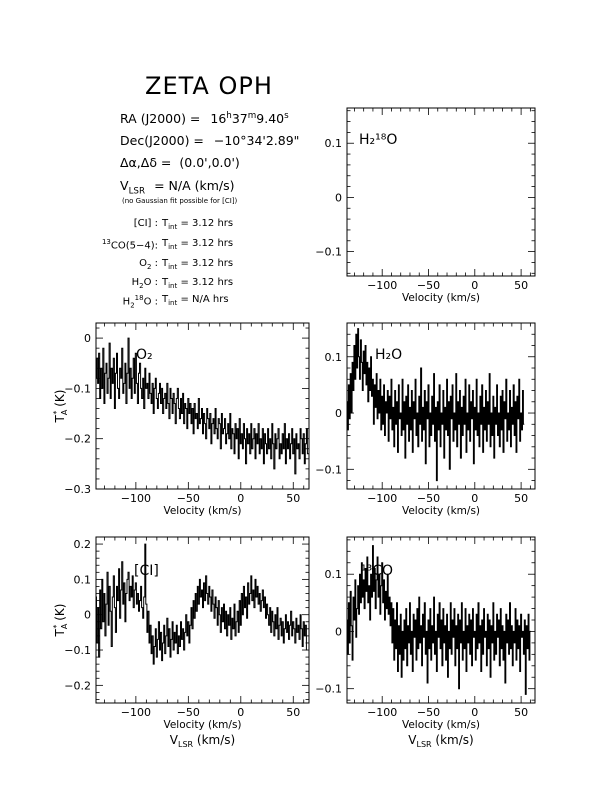 The height and width of the screenshot is (792, 612). I want to click on tint-h2o-value: Tint = 3.12 hrs, so click(198, 283).